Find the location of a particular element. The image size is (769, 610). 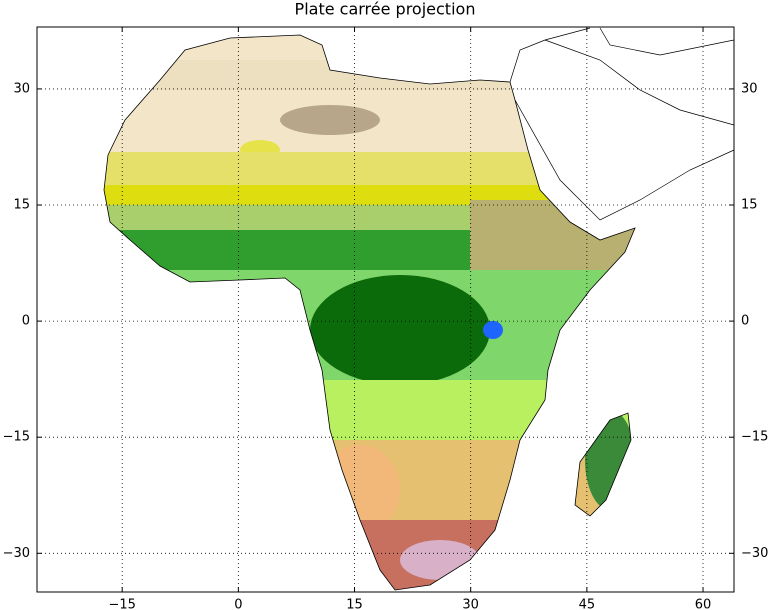

neighbor-borders is located at coordinates (622, 124).